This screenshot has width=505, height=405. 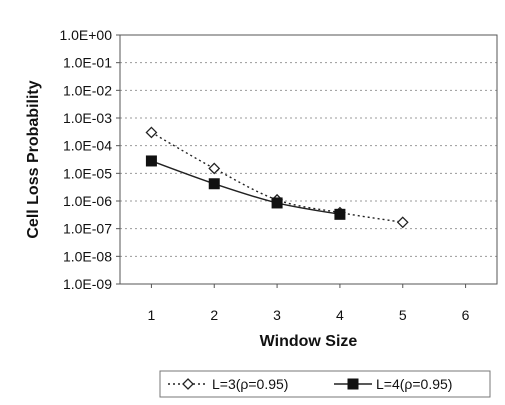 I want to click on x-tick-label: 2, so click(x=214, y=315).